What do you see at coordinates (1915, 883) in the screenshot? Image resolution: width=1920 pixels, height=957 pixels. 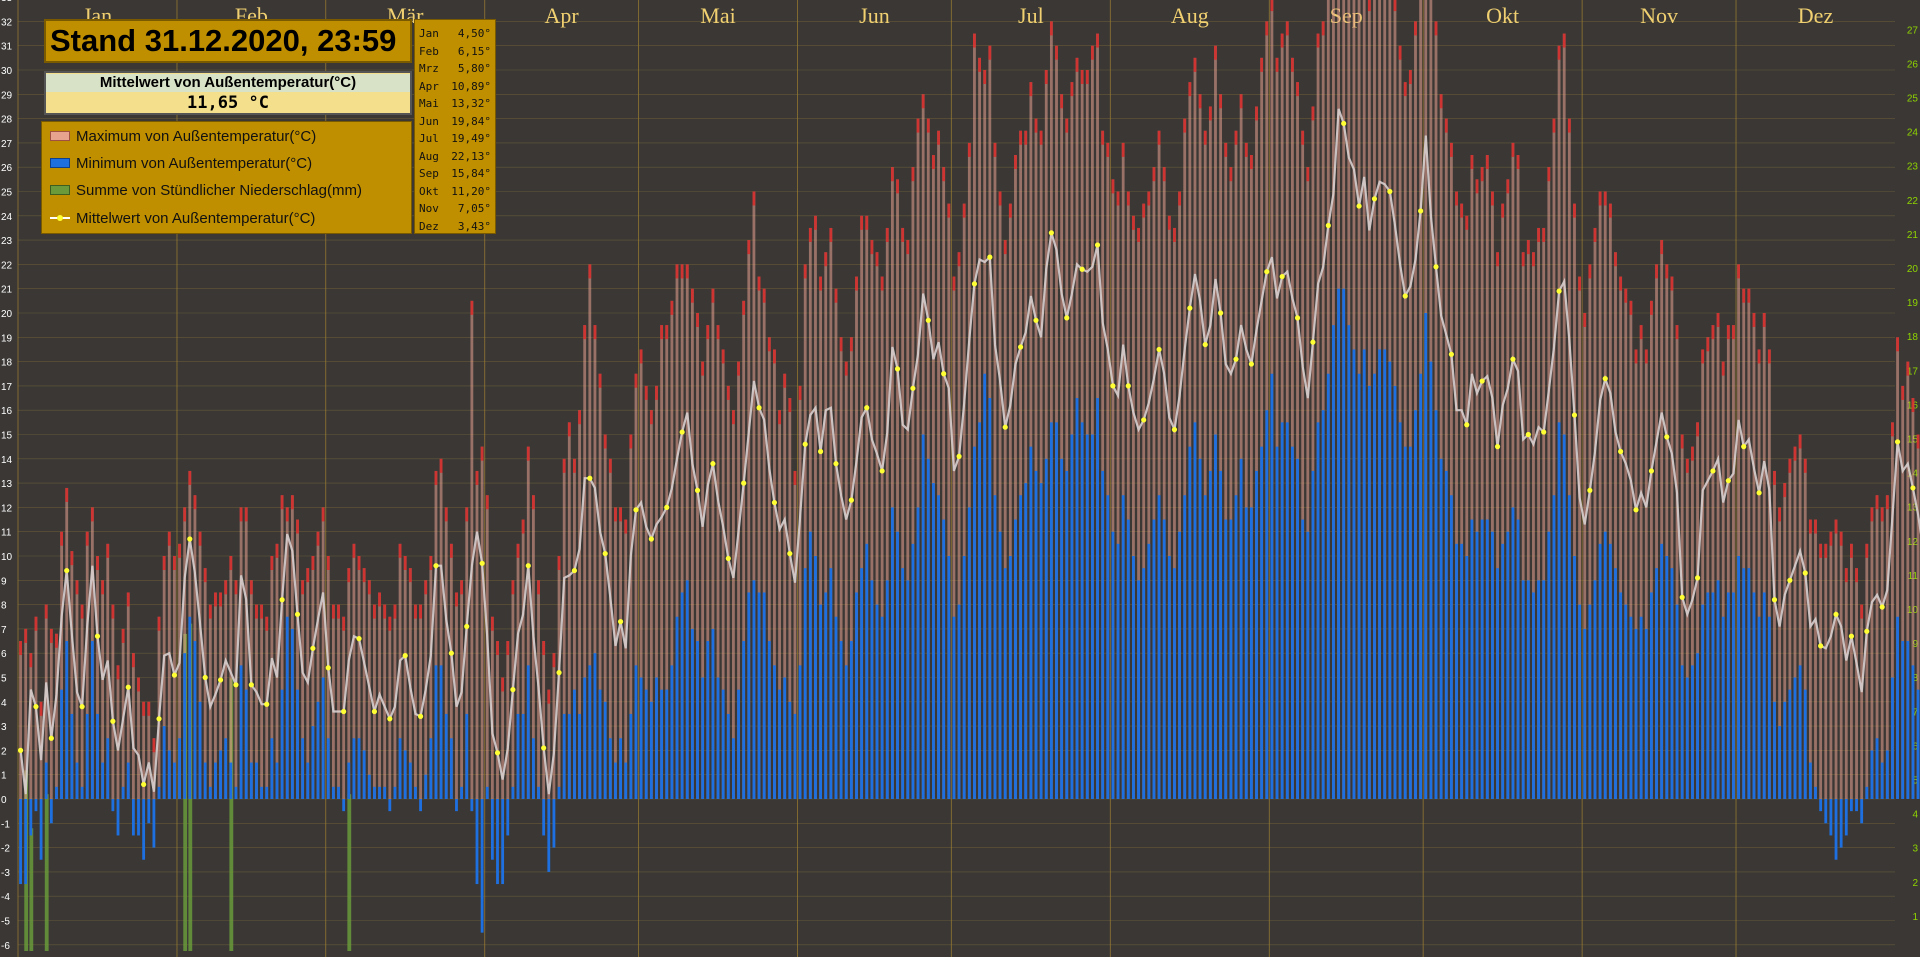 I see `y-right-tick-label: 2` at bounding box center [1915, 883].